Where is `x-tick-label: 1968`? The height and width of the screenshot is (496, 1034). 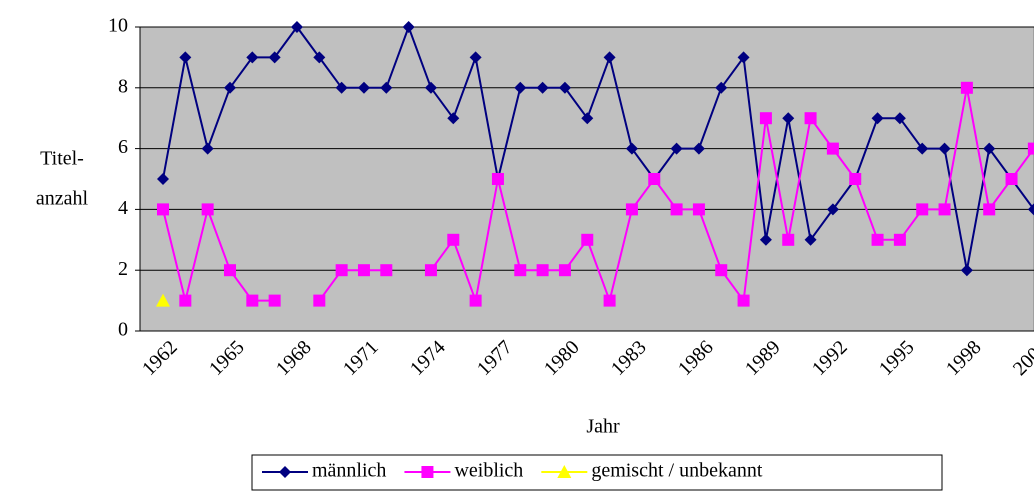
x-tick-label: 1968 is located at coordinates (294, 358).